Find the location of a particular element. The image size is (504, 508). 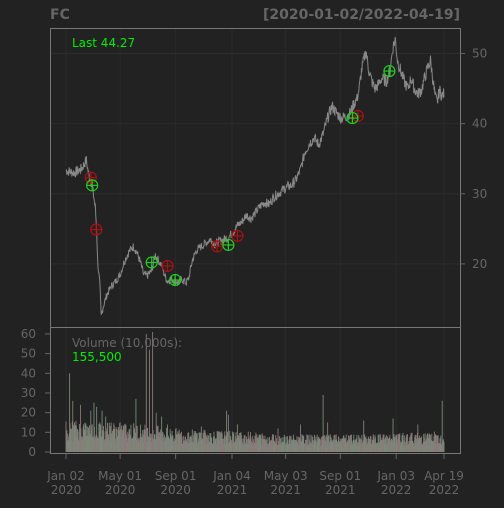

x-tick-label-6-year: 2022 is located at coordinates (396, 490).